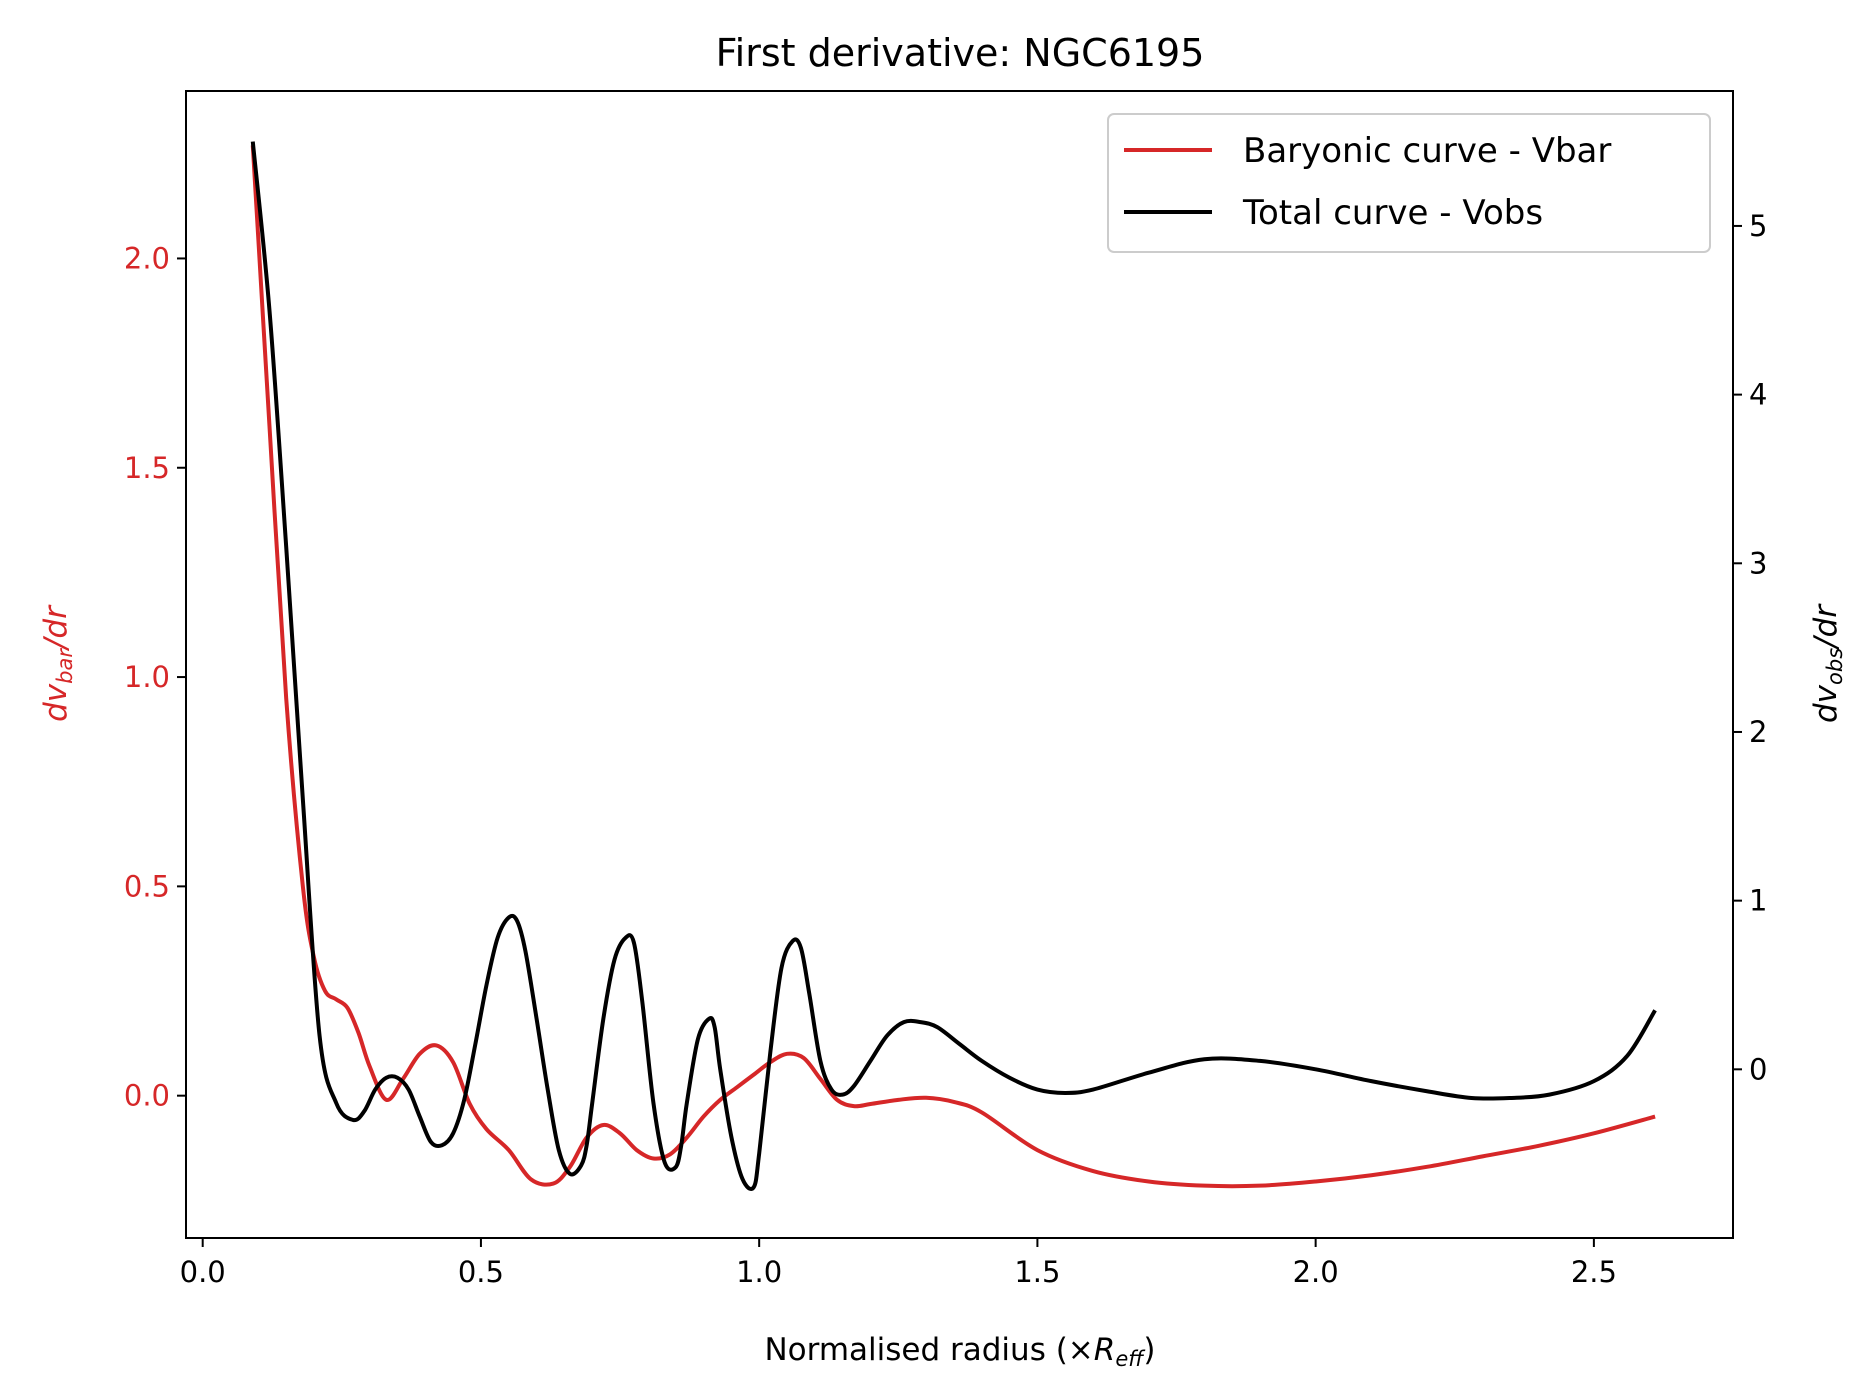 The height and width of the screenshot is (1397, 1872). What do you see at coordinates (1758, 395) in the screenshot?
I see `y-right-tick-label: 4` at bounding box center [1758, 395].